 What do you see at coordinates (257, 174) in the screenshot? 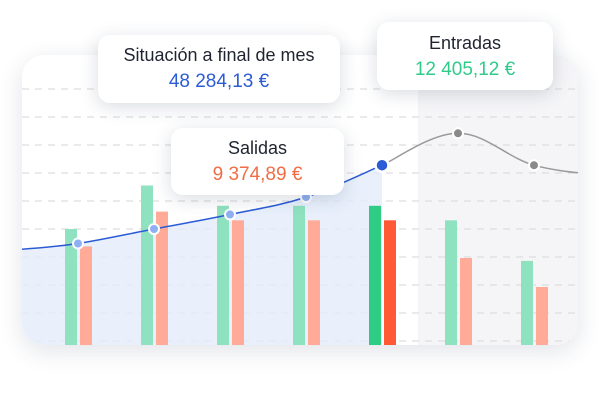
I see `outflows-value: 9 374,89 €` at bounding box center [257, 174].